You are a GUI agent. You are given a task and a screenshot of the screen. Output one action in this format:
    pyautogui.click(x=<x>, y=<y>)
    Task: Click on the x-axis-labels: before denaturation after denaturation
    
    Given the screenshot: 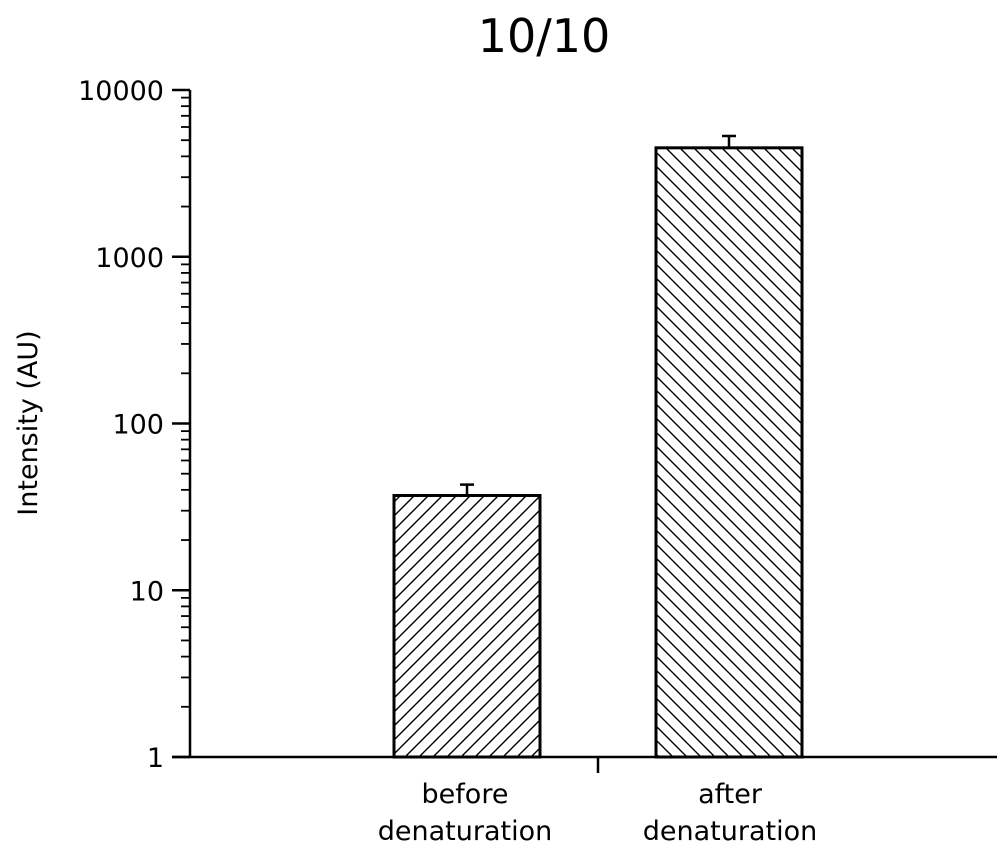 What is the action you would take?
    pyautogui.click(x=597, y=813)
    